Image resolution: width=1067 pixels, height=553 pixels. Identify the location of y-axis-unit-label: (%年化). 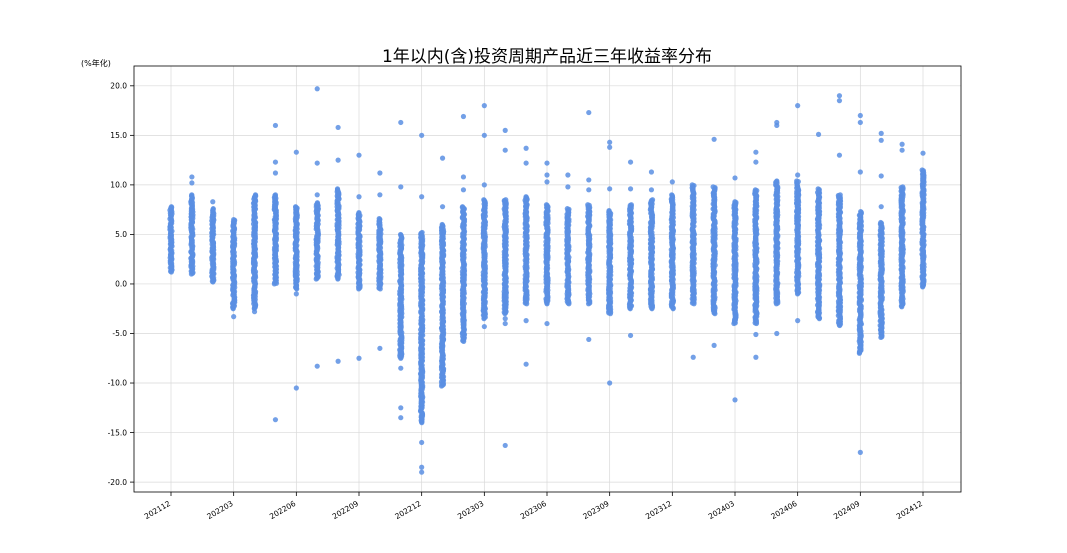
(96, 63).